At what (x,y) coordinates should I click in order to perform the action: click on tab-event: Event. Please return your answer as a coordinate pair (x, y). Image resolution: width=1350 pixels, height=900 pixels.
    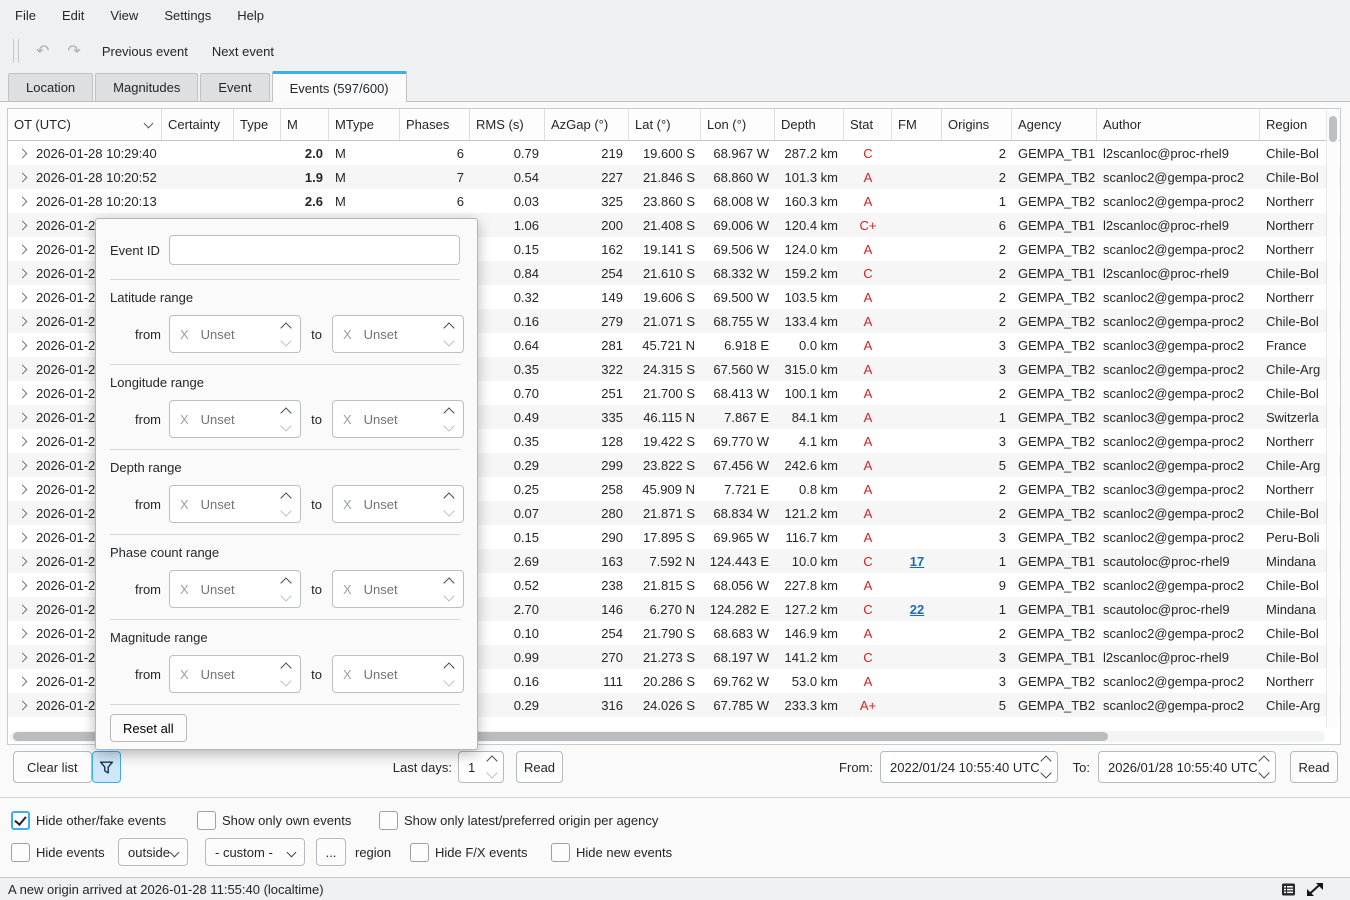
    Looking at the image, I should click on (235, 87).